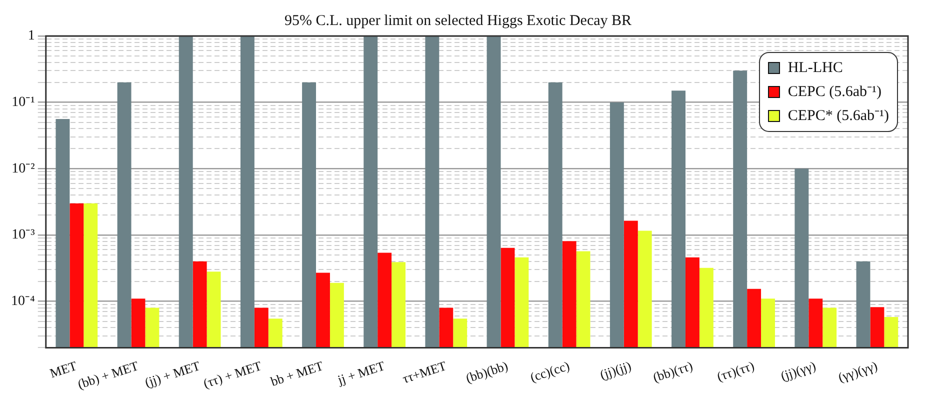 The image size is (936, 404). I want to click on y-tick-label: 10⁻³, so click(23, 235).